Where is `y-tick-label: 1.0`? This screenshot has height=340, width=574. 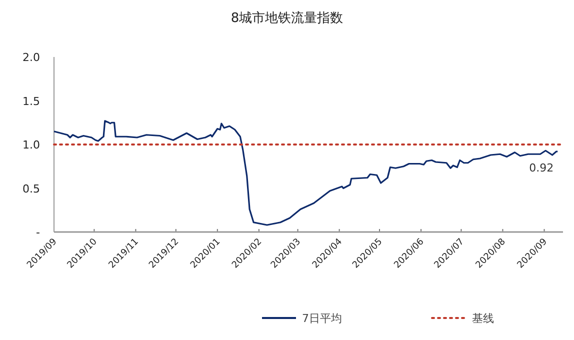
y-tick-label: 1.0 is located at coordinates (31, 145).